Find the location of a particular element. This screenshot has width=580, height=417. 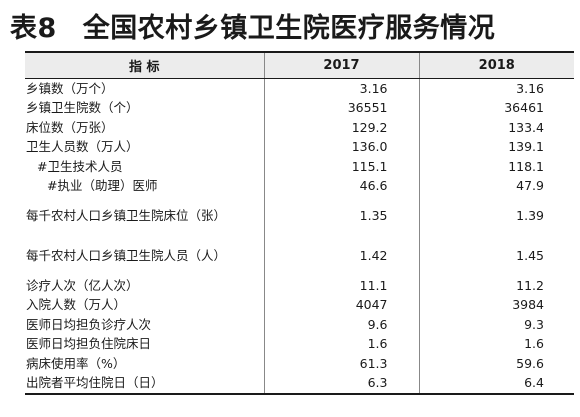

value-2017: 1.42 is located at coordinates (341, 256).